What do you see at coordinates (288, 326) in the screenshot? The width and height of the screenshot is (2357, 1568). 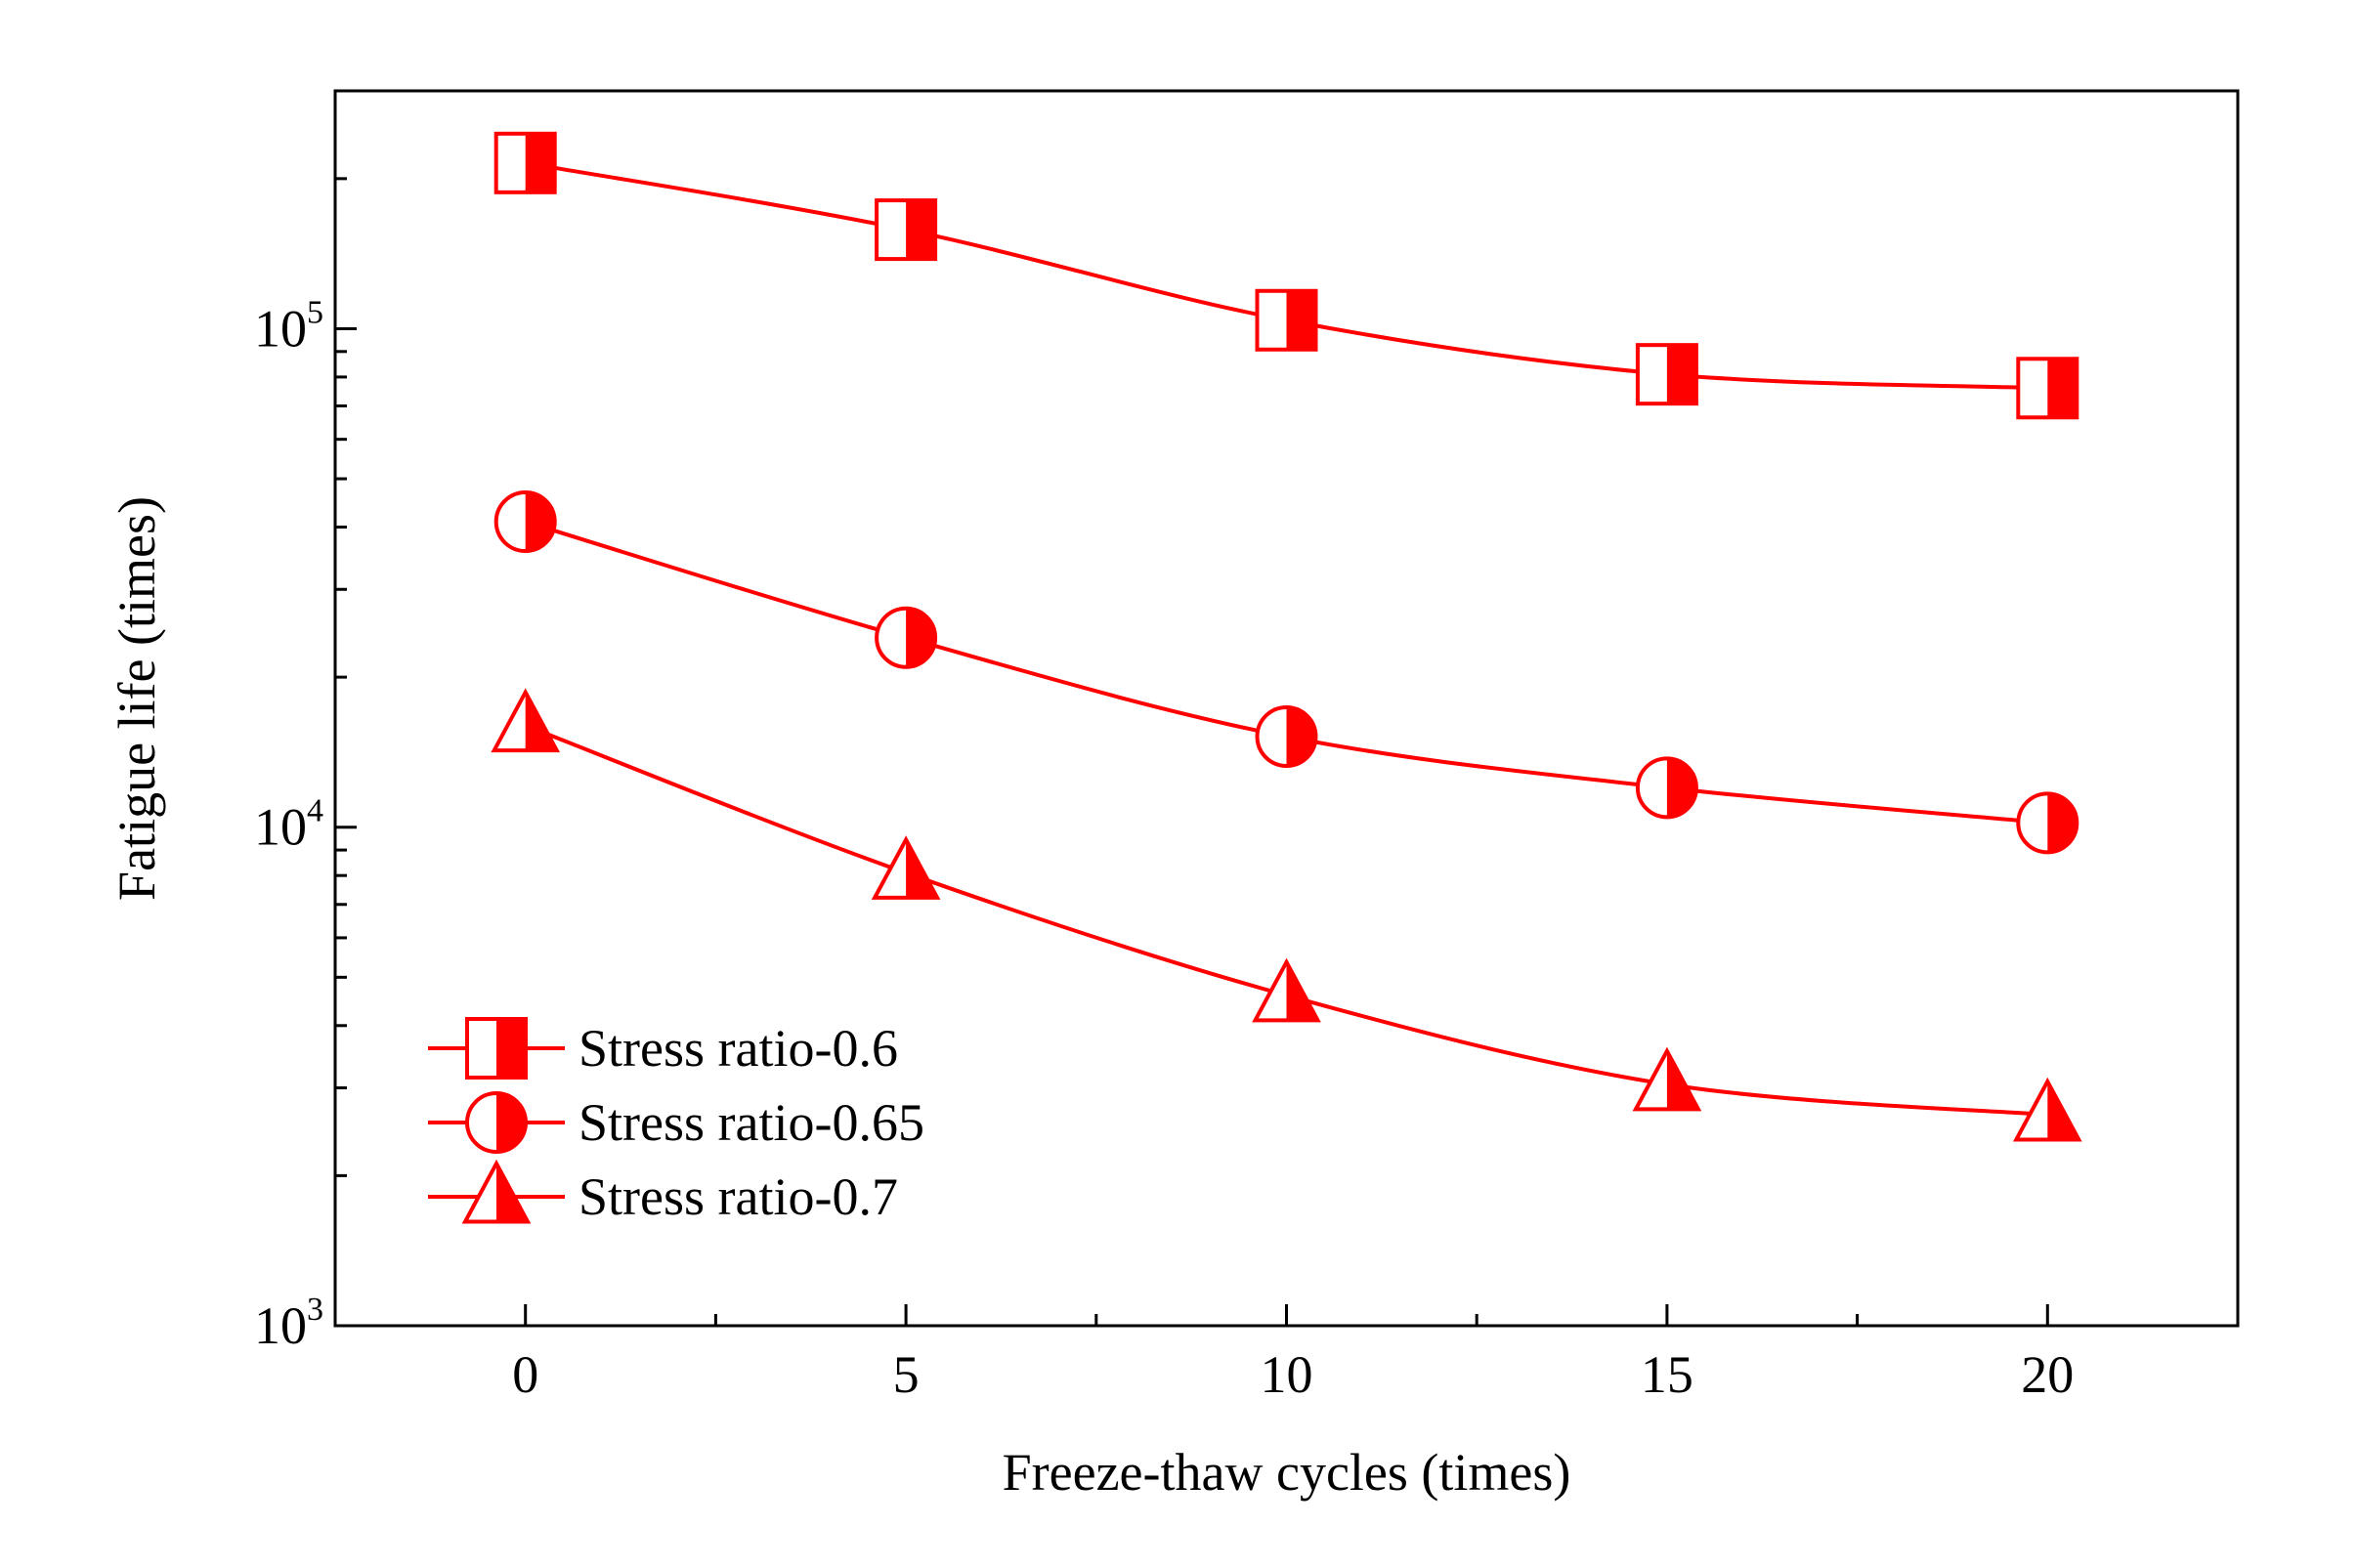 I see `y-tick-label: 10⁵` at bounding box center [288, 326].